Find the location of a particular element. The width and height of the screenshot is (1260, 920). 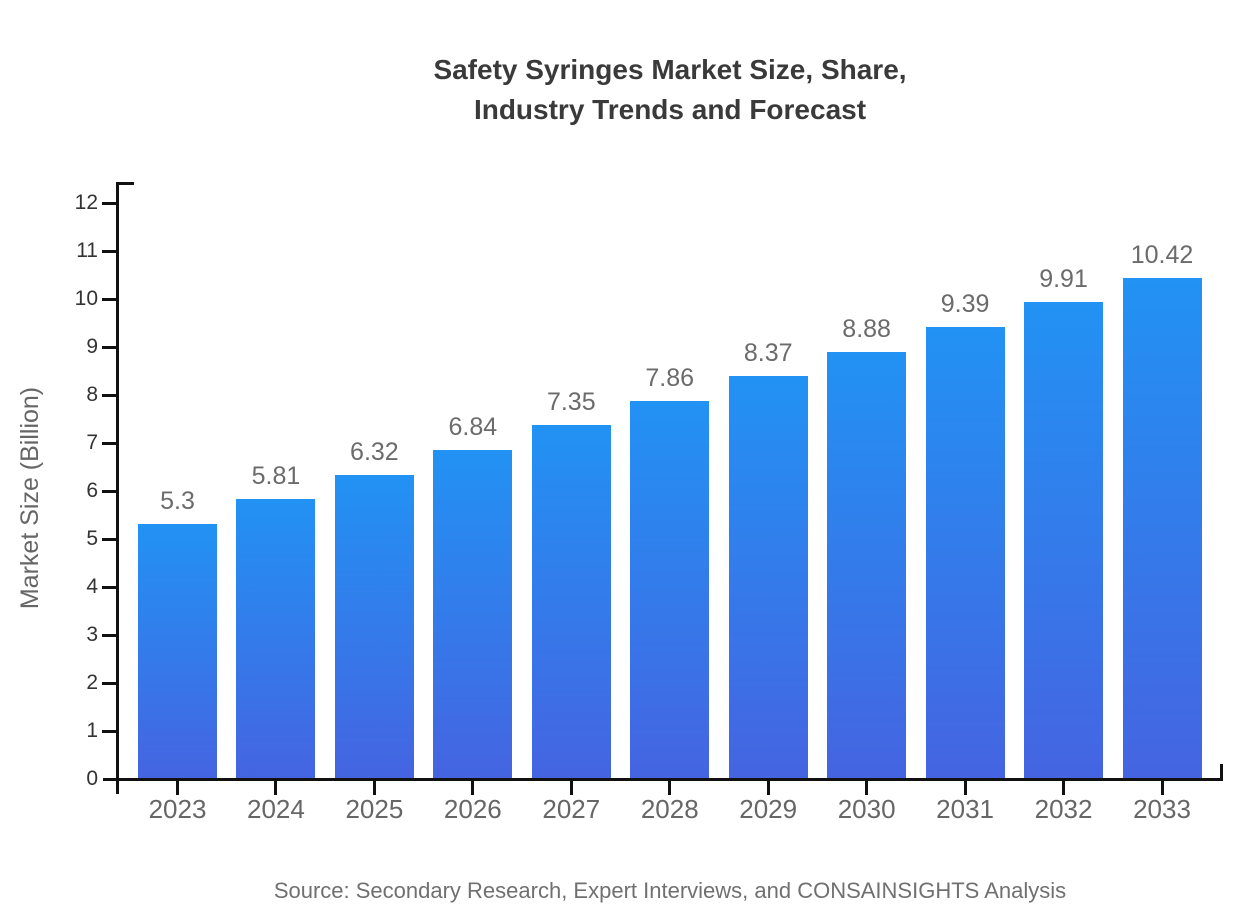

y-tick-label: 0 is located at coordinates (92, 778).